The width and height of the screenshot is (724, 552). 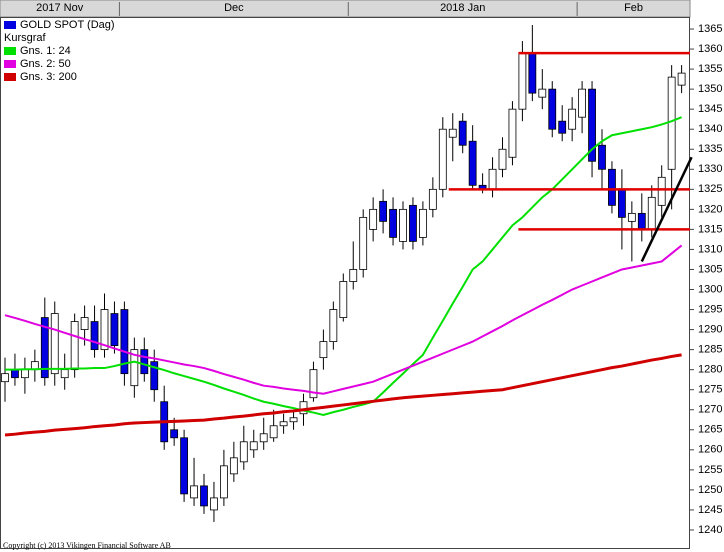 I want to click on y-tick-label: 1320, so click(x=710, y=209).